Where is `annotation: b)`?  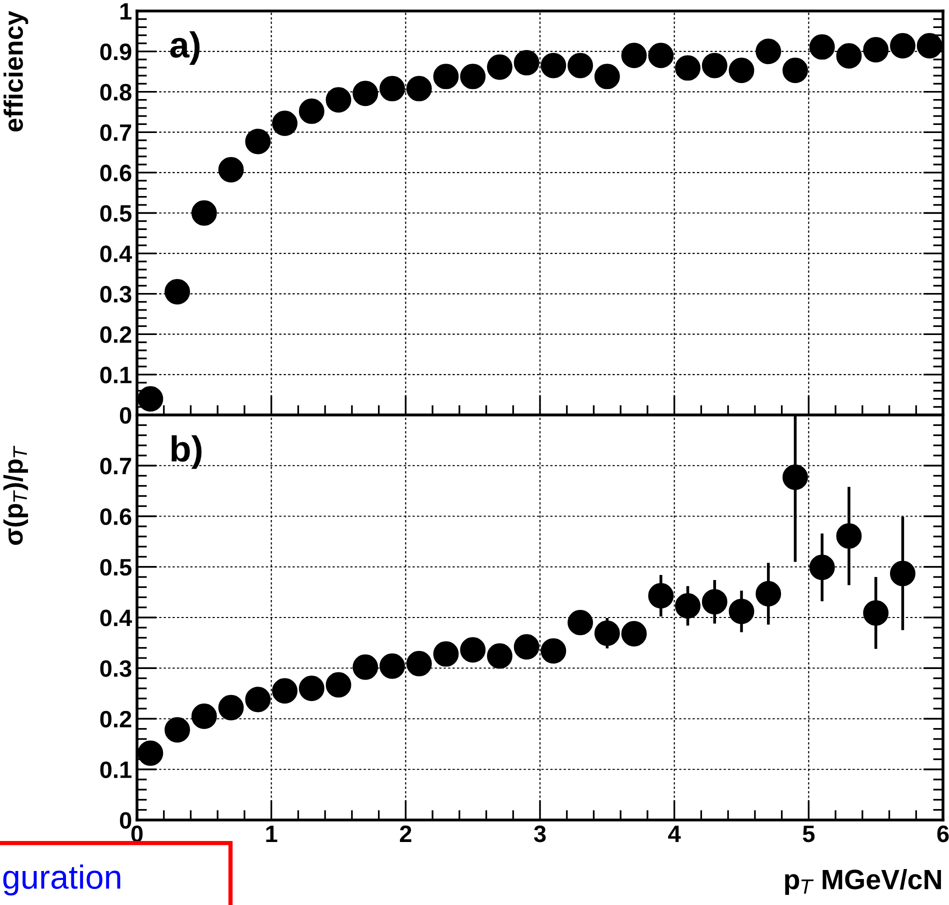
annotation: b) is located at coordinates (187, 452).